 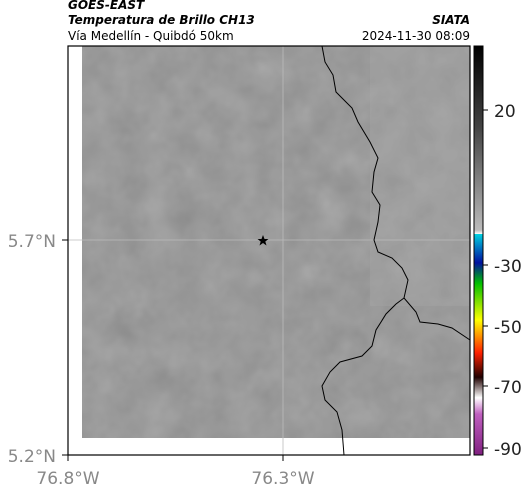 I want to click on datetime: 2024-11-30 08:09, so click(x=416, y=36).